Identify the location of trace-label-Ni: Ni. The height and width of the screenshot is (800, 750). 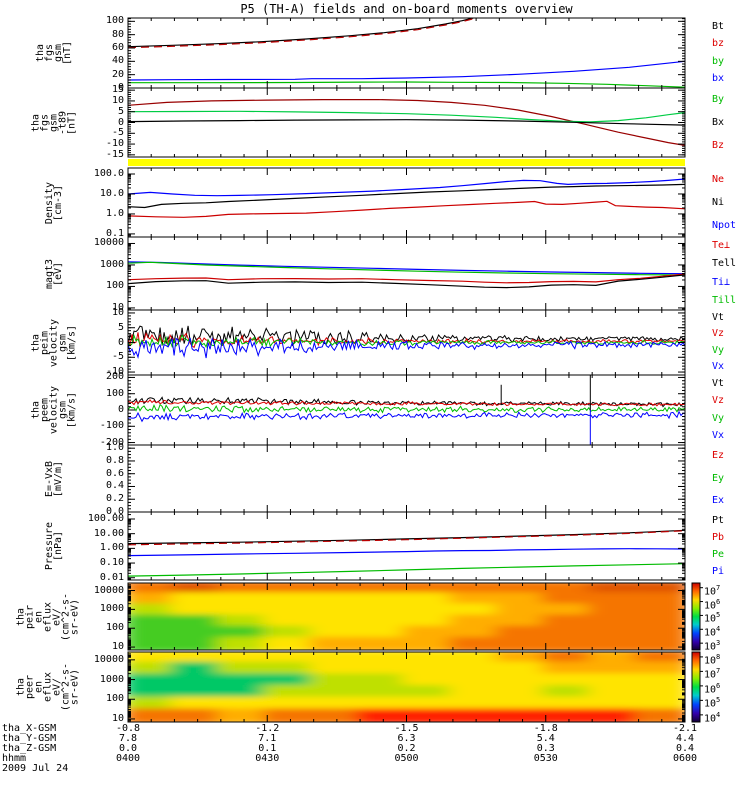
(718, 202).